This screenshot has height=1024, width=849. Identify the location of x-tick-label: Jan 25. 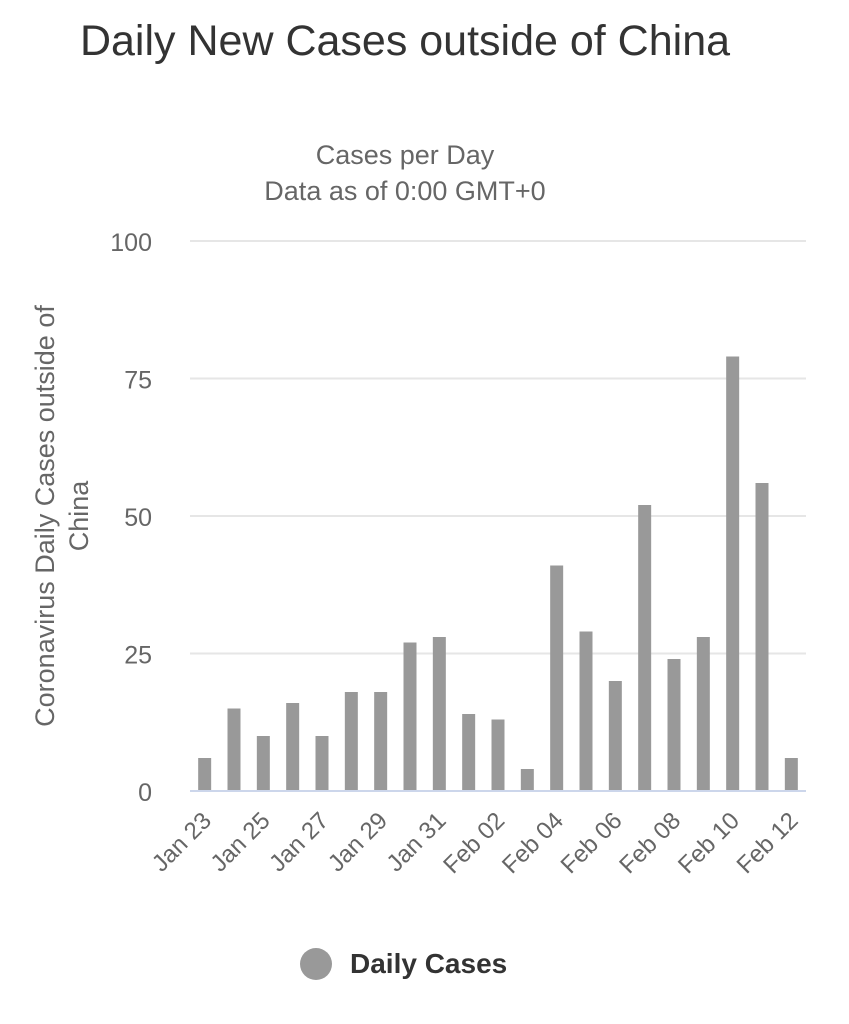
(241, 842).